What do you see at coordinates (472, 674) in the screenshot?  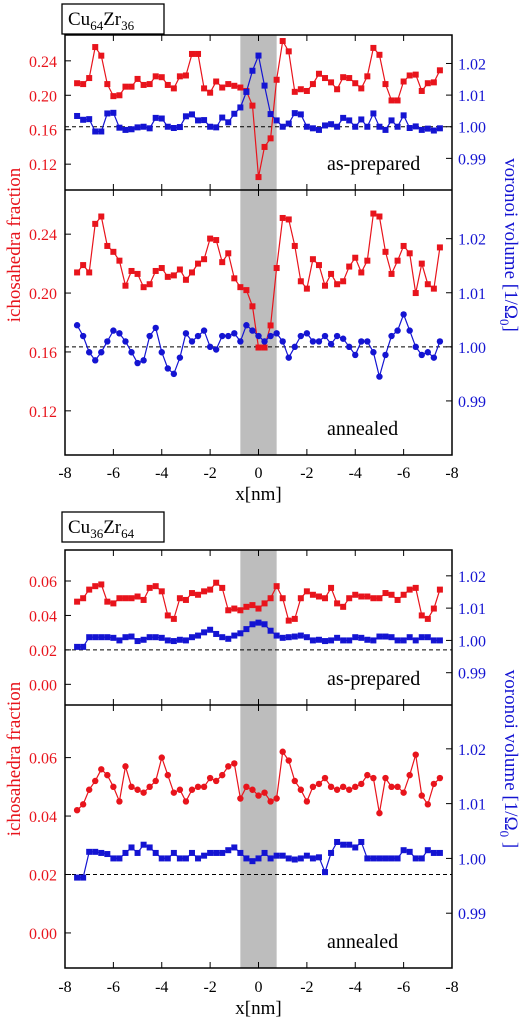 I see `right-tick-label: 0.99` at bounding box center [472, 674].